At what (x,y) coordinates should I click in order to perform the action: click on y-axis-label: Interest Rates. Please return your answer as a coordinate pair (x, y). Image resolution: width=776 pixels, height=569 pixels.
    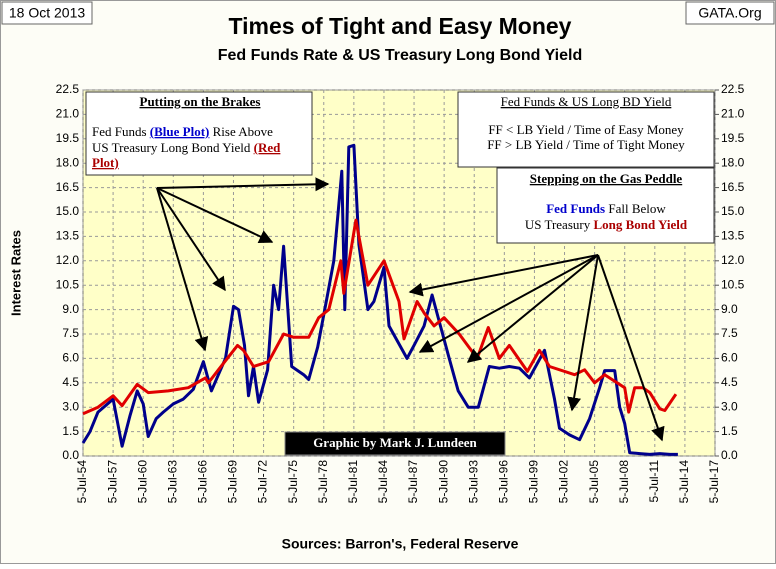
    Looking at the image, I should click on (15, 273).